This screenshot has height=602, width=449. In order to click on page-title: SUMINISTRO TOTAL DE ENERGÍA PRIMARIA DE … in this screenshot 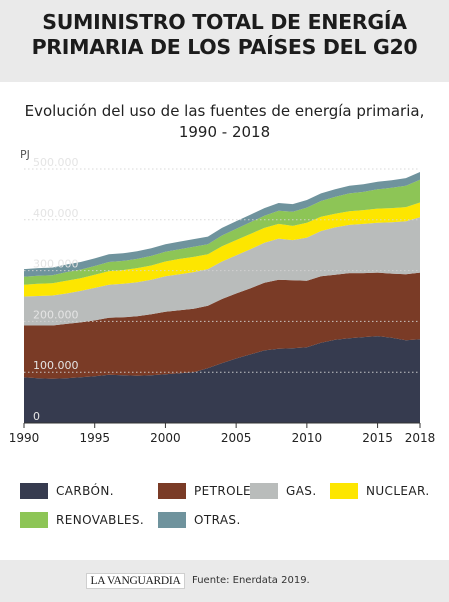, I will do `click(224, 35)`.